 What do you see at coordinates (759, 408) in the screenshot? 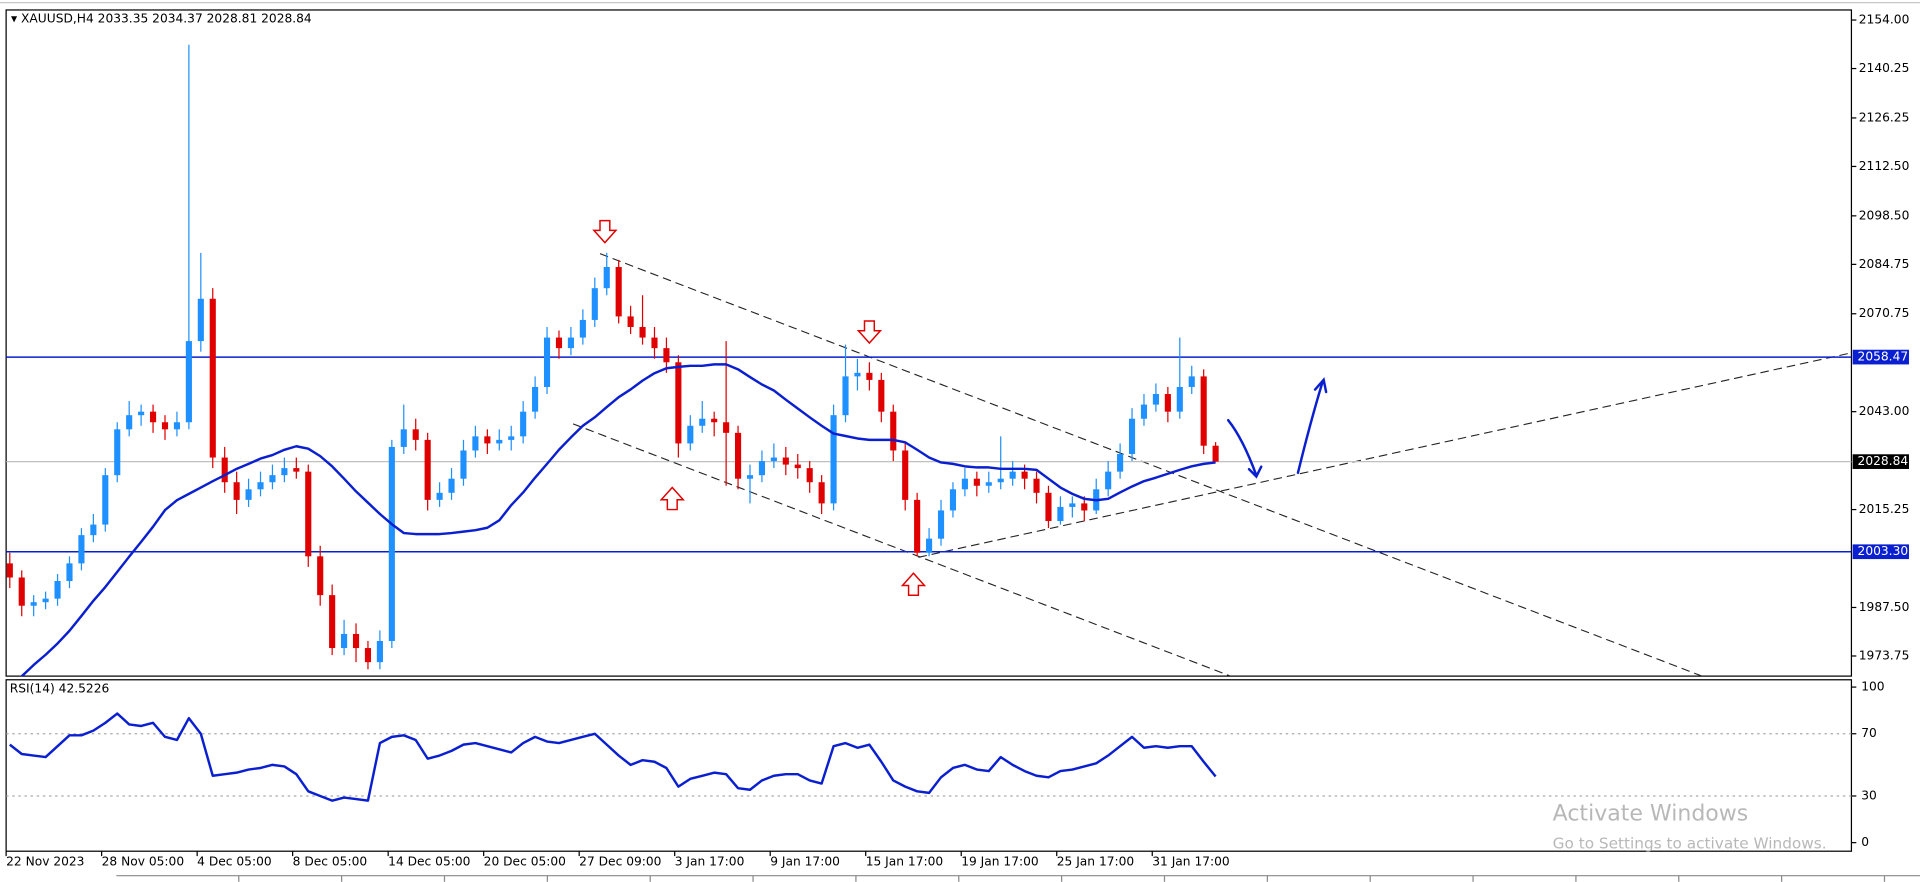
I see `annotations` at bounding box center [759, 408].